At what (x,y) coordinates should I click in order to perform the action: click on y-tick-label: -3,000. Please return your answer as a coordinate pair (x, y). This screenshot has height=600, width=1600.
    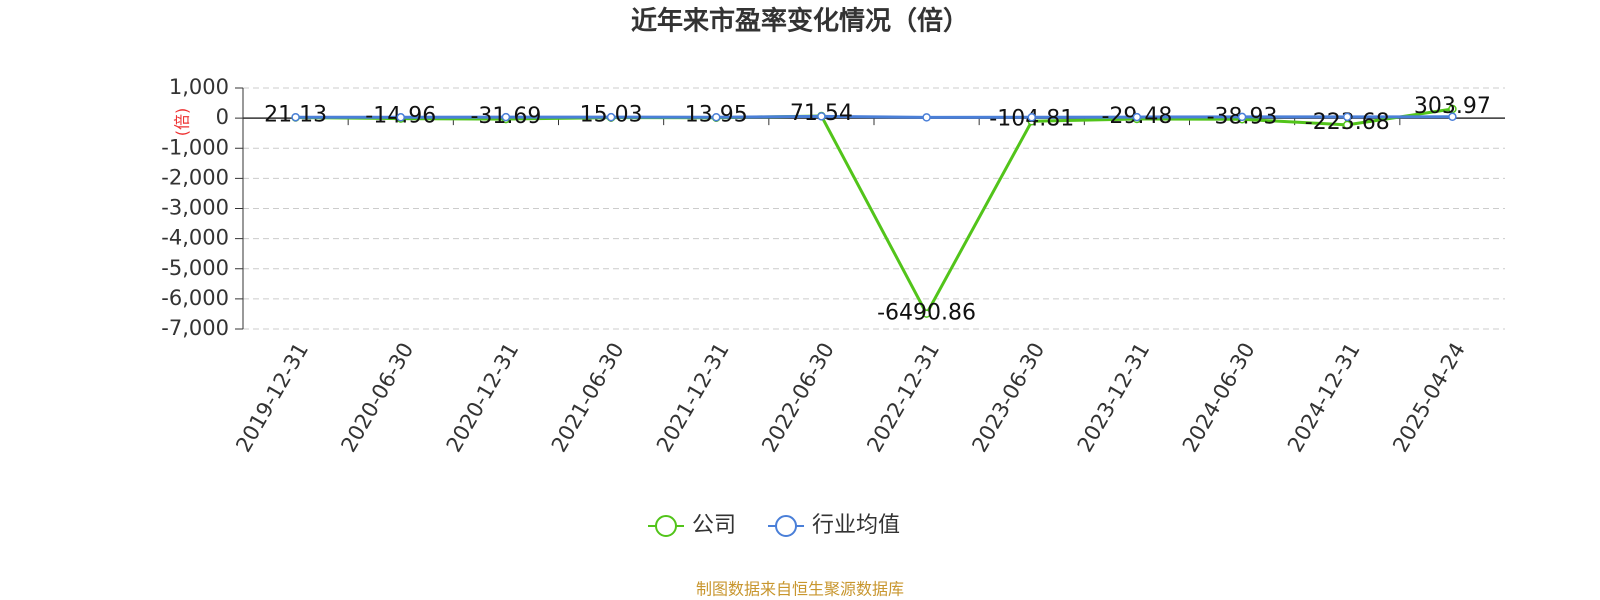
    Looking at the image, I should click on (195, 208).